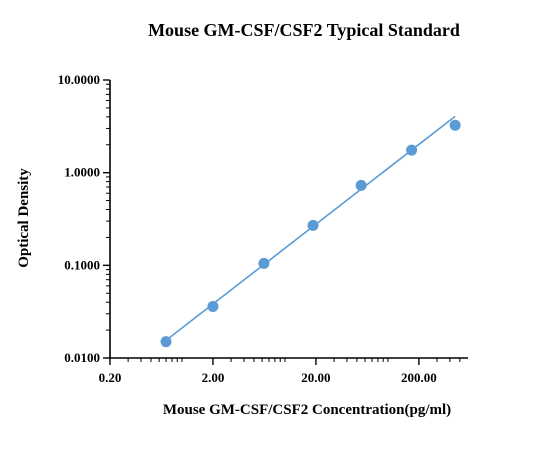  What do you see at coordinates (304, 30) in the screenshot?
I see `chart-title: Mouse GM-CSF/CSF2 Typical Standard` at bounding box center [304, 30].